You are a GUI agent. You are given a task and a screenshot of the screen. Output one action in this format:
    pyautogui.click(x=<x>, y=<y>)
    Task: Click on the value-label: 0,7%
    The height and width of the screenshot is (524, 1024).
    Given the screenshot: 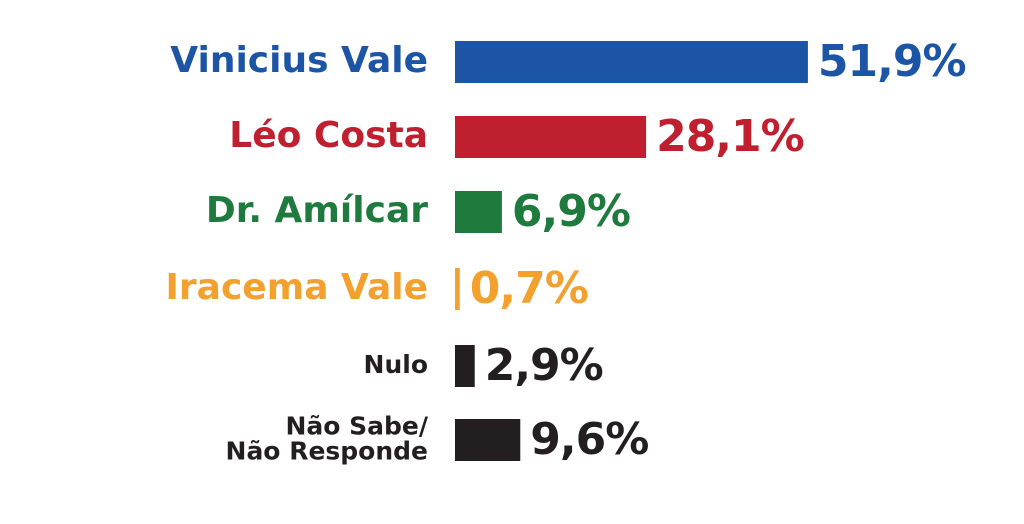 What is the action you would take?
    pyautogui.click(x=529, y=288)
    